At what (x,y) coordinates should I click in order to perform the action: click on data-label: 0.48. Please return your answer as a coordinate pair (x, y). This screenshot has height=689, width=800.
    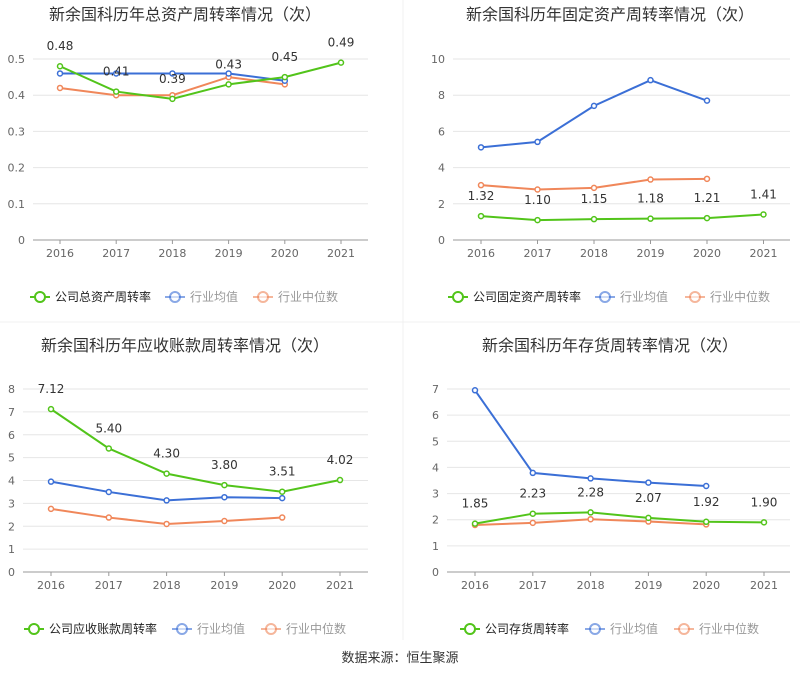
    Looking at the image, I should click on (60, 46).